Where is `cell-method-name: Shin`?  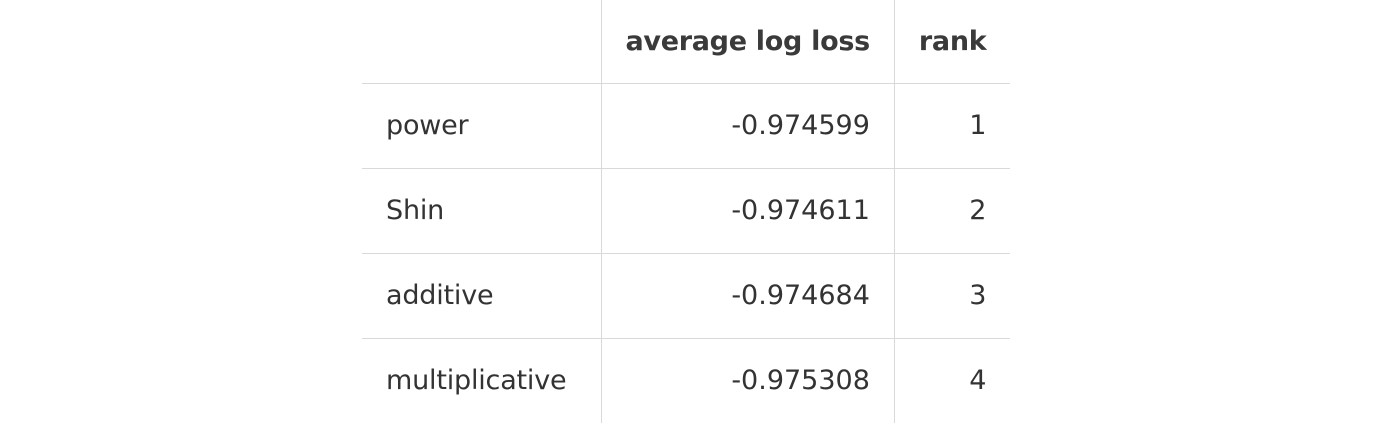 cell-method-name: Shin is located at coordinates (482, 211).